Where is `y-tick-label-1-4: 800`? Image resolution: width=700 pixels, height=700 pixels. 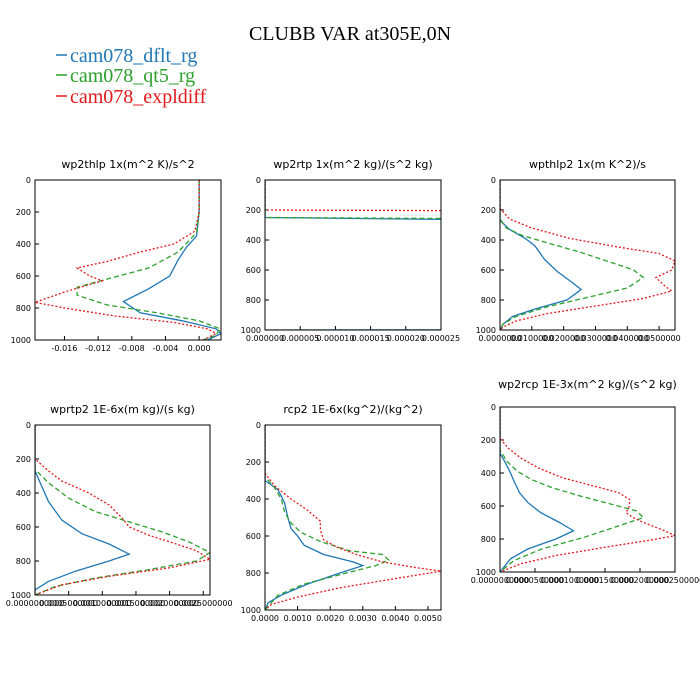 y-tick-label-1-4: 800 is located at coordinates (253, 300).